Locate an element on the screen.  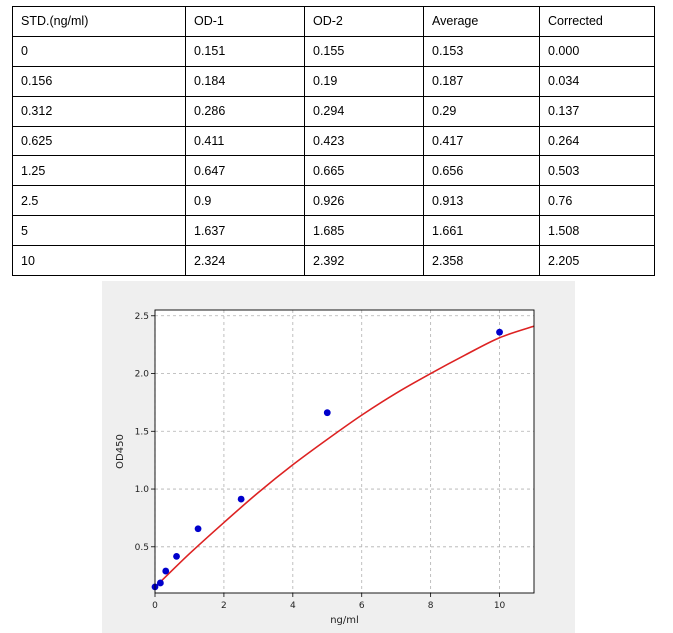
y-tick-label: 2.5 is located at coordinates (142, 317).